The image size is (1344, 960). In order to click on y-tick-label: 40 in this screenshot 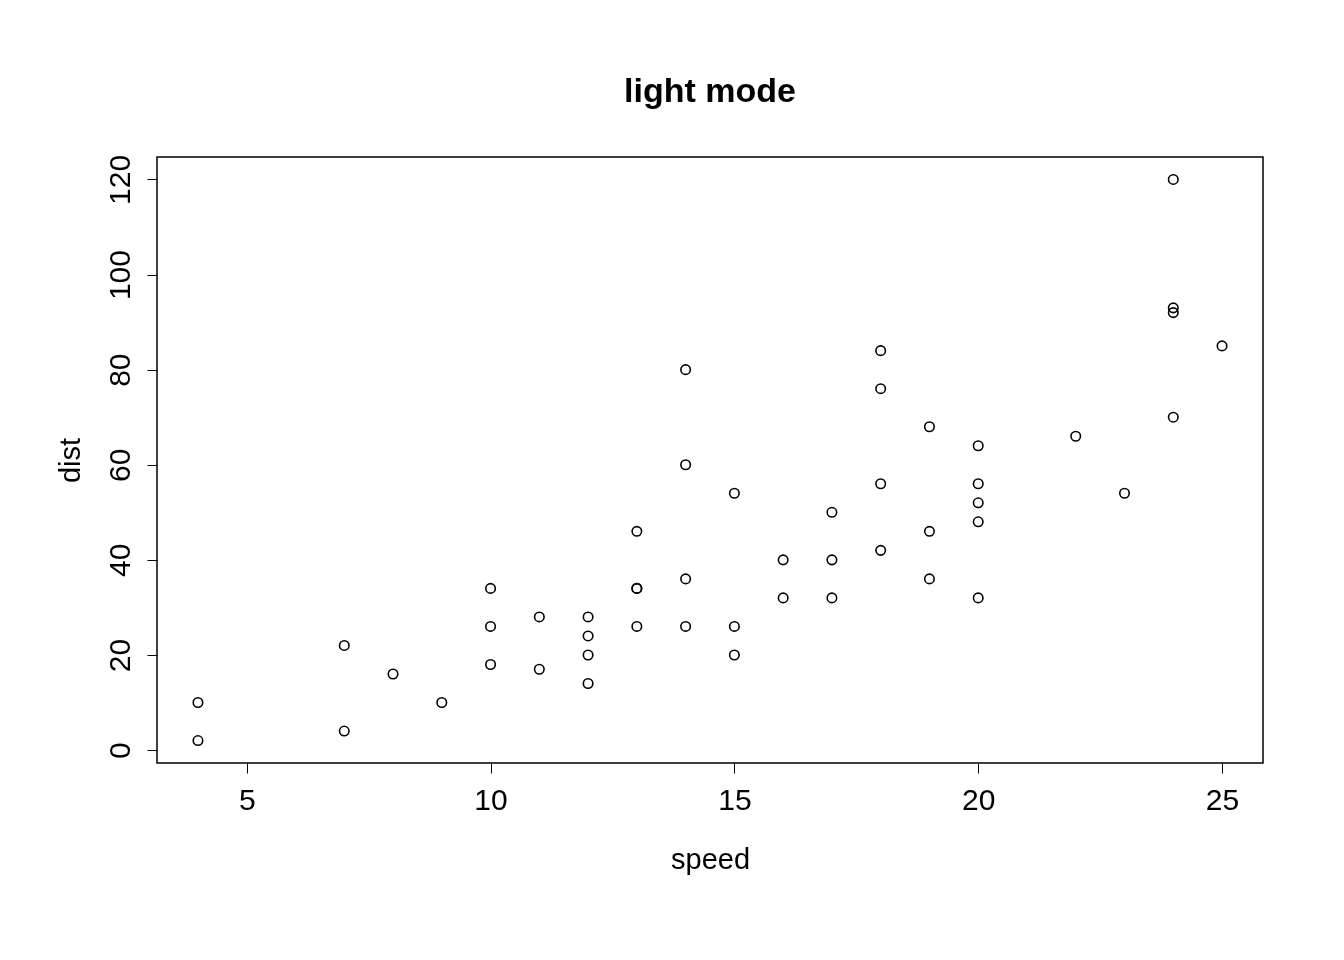, I will do `click(119, 560)`.